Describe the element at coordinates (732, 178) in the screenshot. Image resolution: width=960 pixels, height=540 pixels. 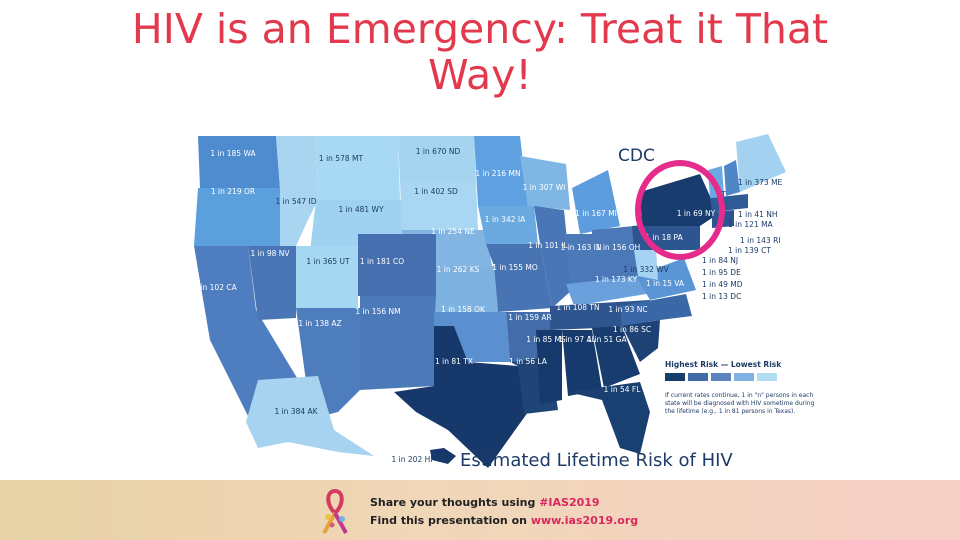
I see `state-nh` at that location.